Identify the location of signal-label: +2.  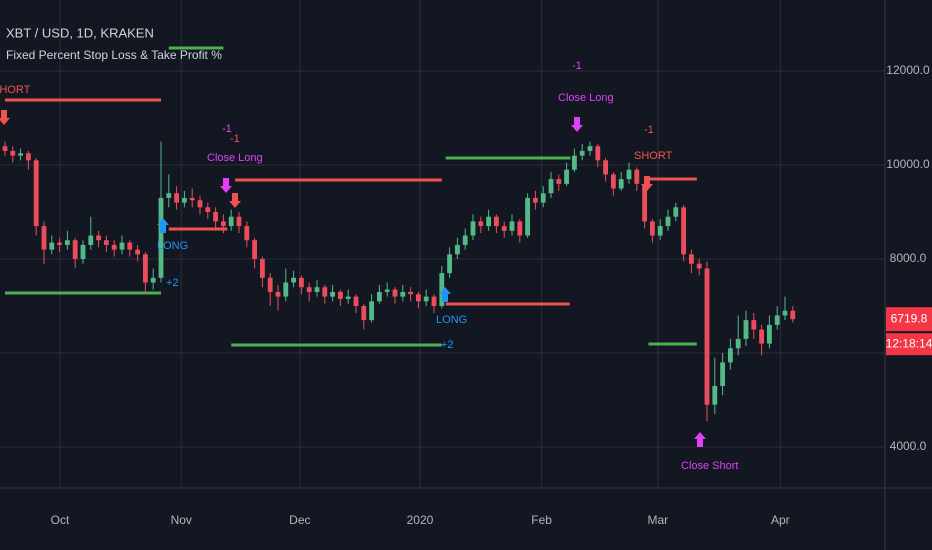
(447, 345).